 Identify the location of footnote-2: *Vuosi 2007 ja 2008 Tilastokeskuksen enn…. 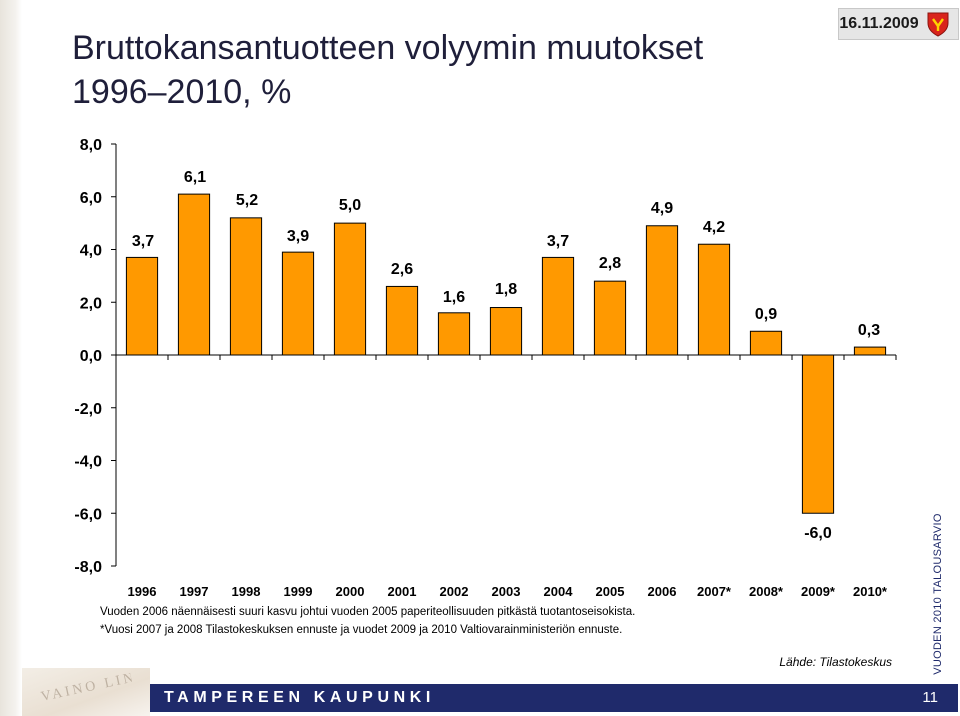
(361, 630).